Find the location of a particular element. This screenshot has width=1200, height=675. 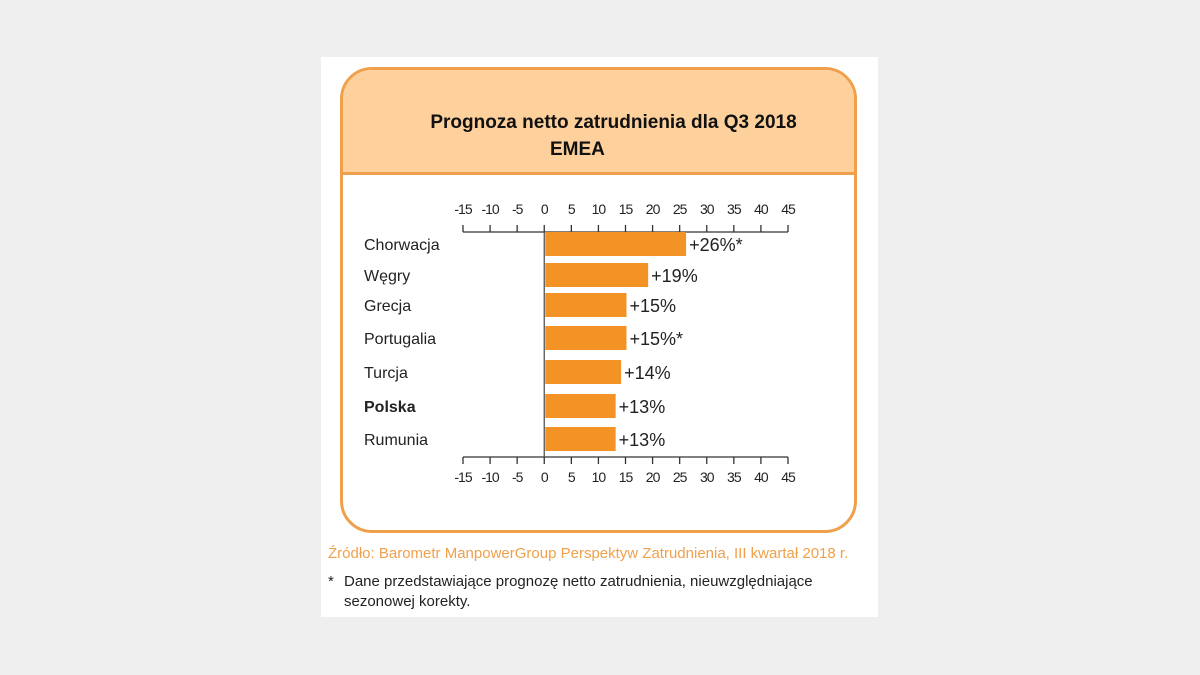

bottom-tick-label: 10 is located at coordinates (599, 477).